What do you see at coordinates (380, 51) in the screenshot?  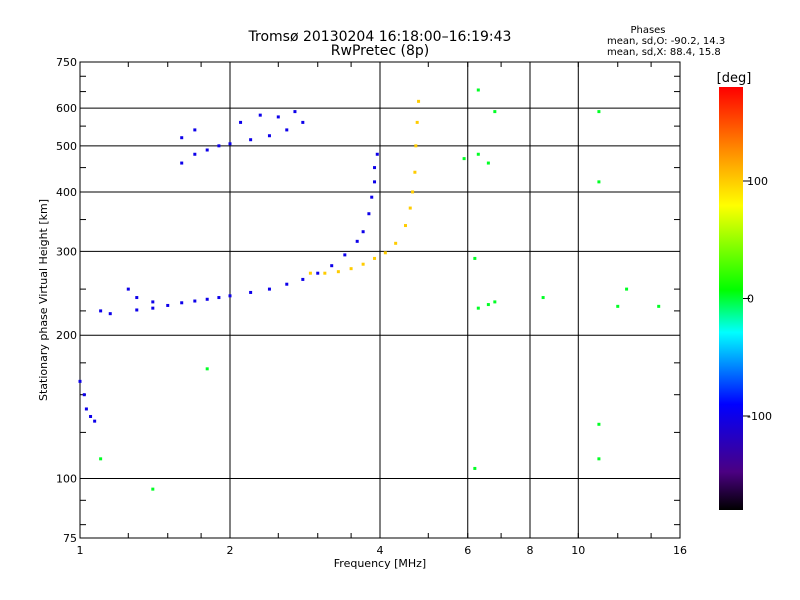 I see `chart-subtitle: RwPretec (8p)` at bounding box center [380, 51].